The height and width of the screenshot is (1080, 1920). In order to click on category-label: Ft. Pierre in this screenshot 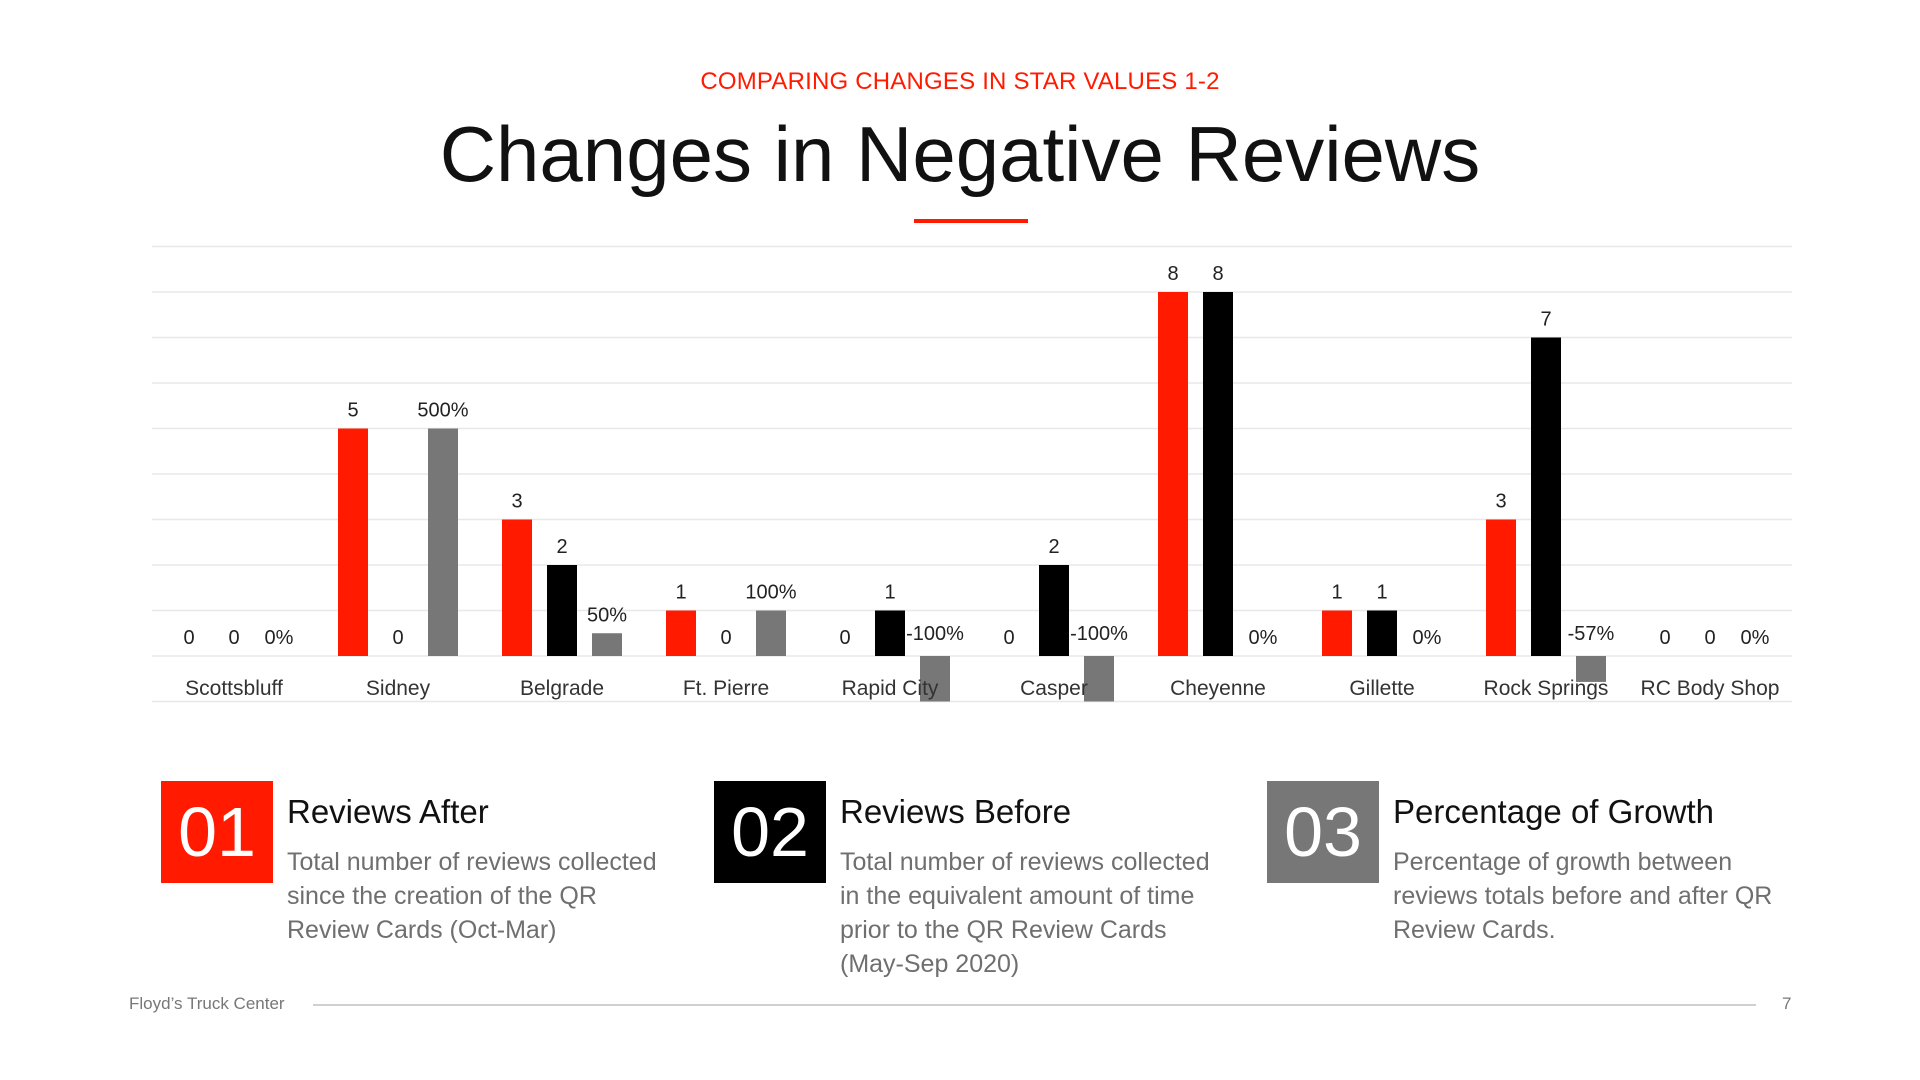, I will do `click(726, 688)`.